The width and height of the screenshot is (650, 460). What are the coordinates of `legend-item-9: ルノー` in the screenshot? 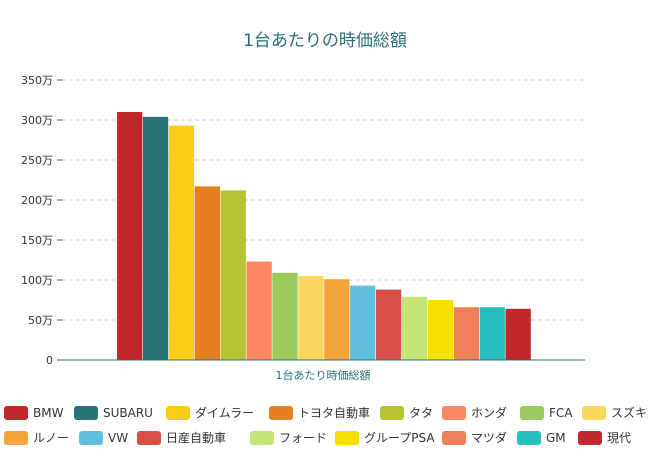 It's located at (36, 438).